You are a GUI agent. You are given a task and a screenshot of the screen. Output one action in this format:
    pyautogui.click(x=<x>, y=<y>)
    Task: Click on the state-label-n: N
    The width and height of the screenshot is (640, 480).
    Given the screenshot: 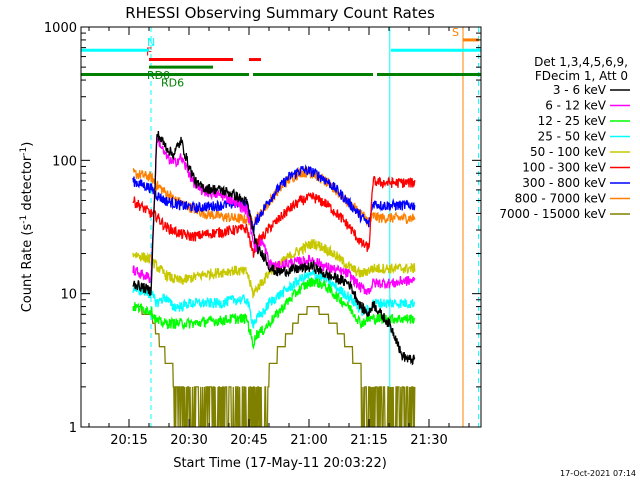 What is the action you would take?
    pyautogui.click(x=151, y=42)
    